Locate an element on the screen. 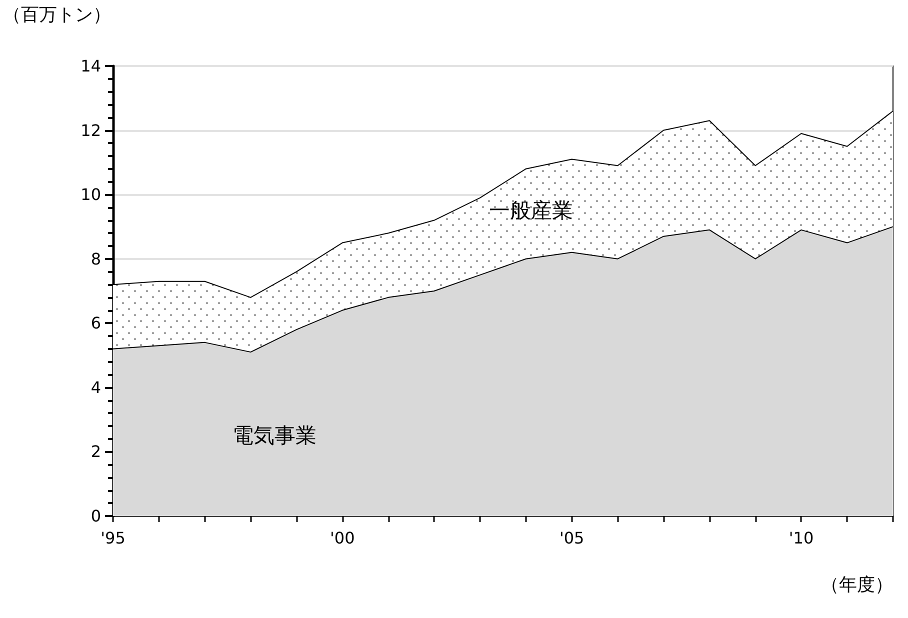  y-axis-title: （百万トン） is located at coordinates (57, 15).